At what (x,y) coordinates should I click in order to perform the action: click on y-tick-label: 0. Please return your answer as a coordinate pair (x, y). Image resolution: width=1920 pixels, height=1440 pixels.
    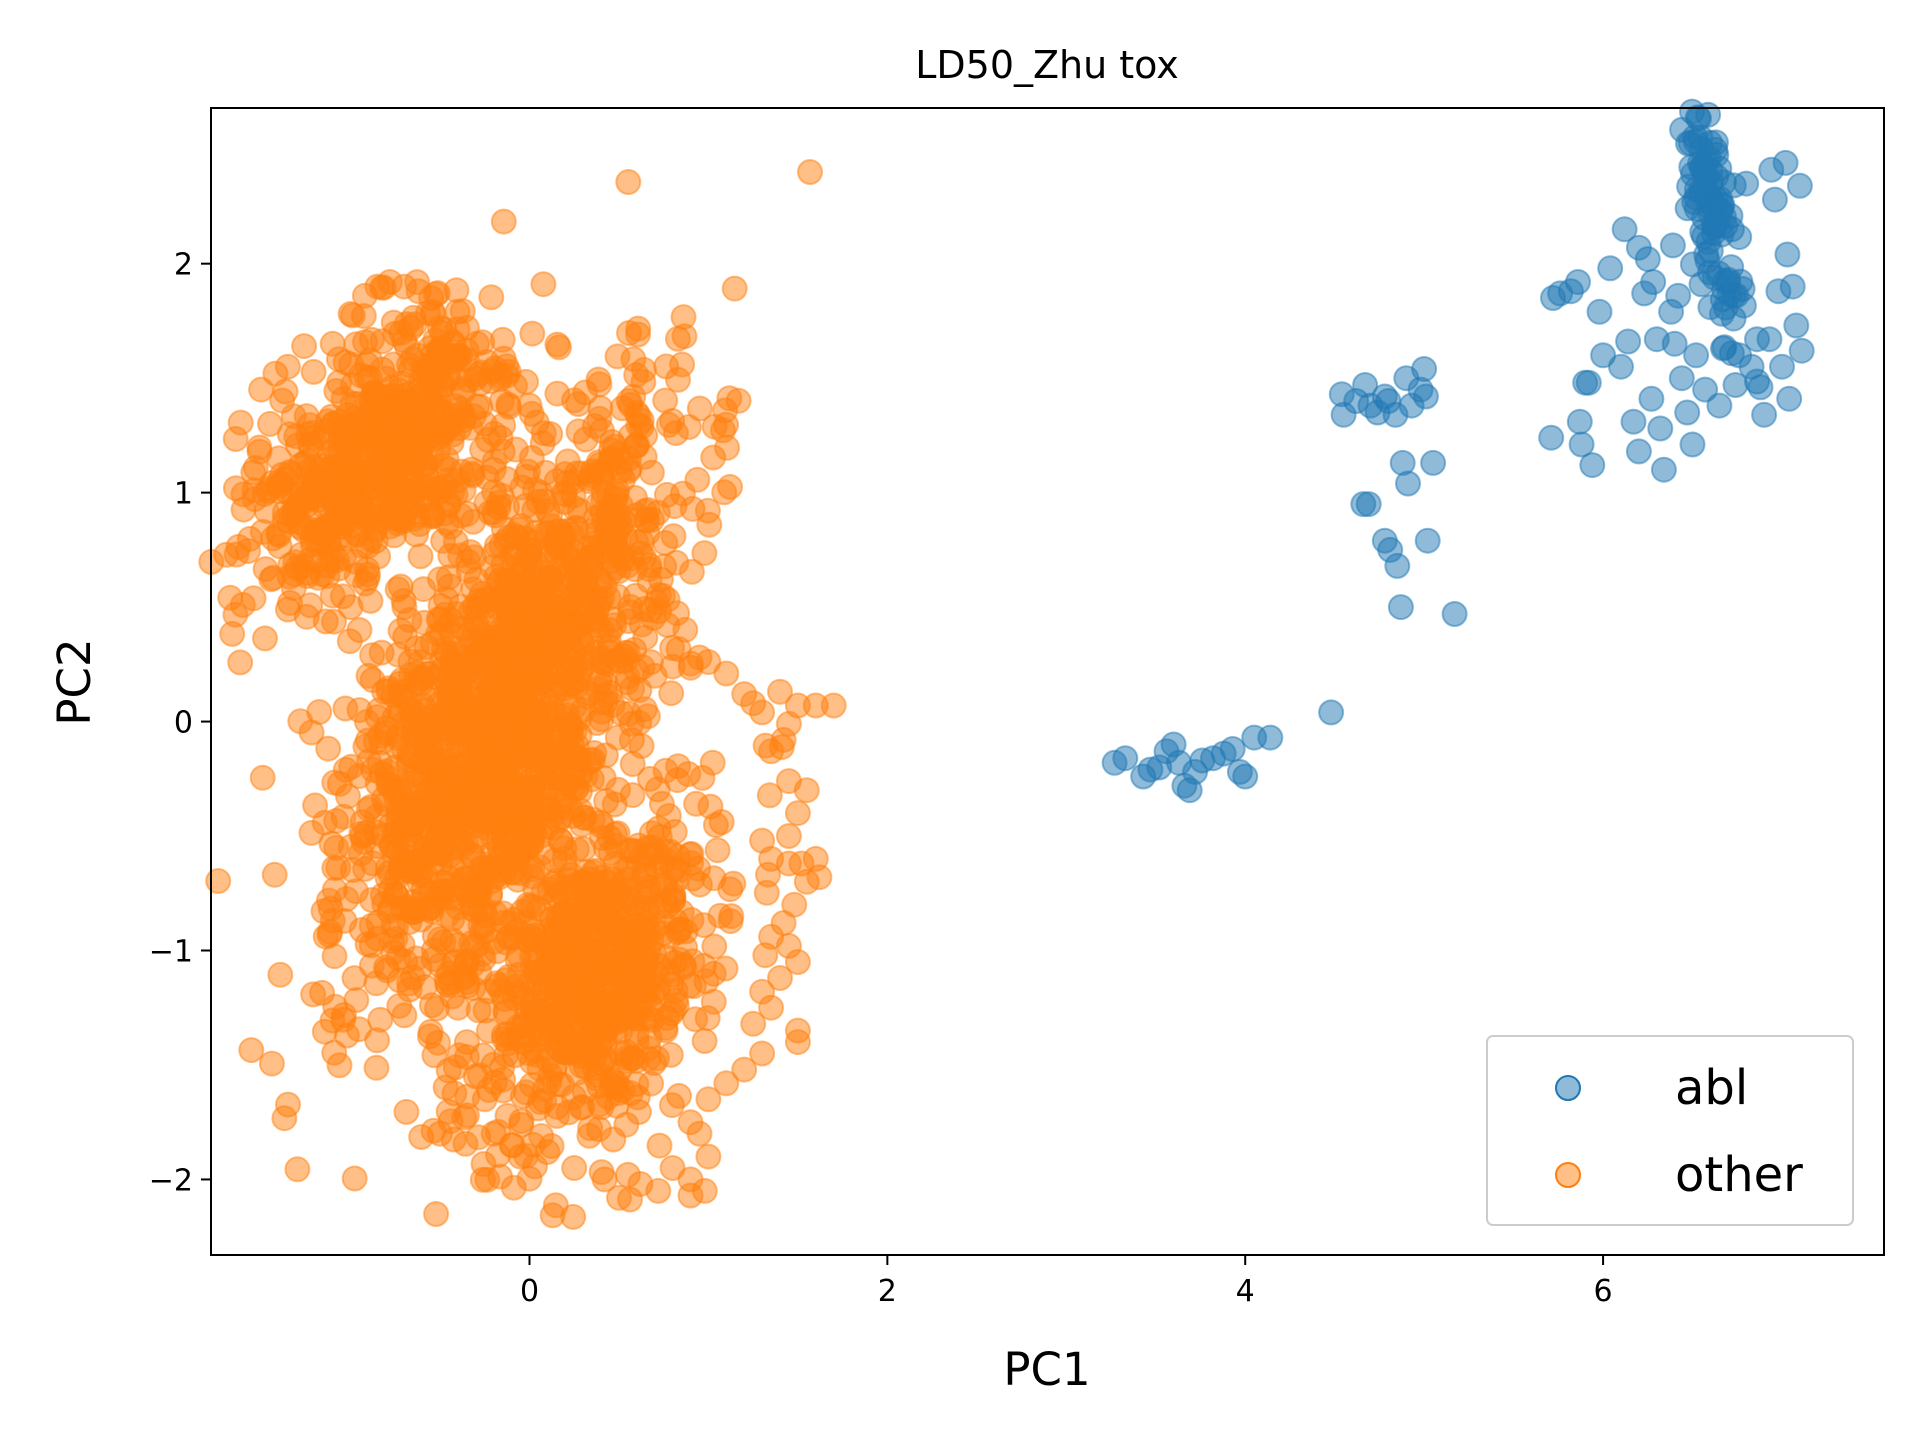
    Looking at the image, I should click on (183, 723).